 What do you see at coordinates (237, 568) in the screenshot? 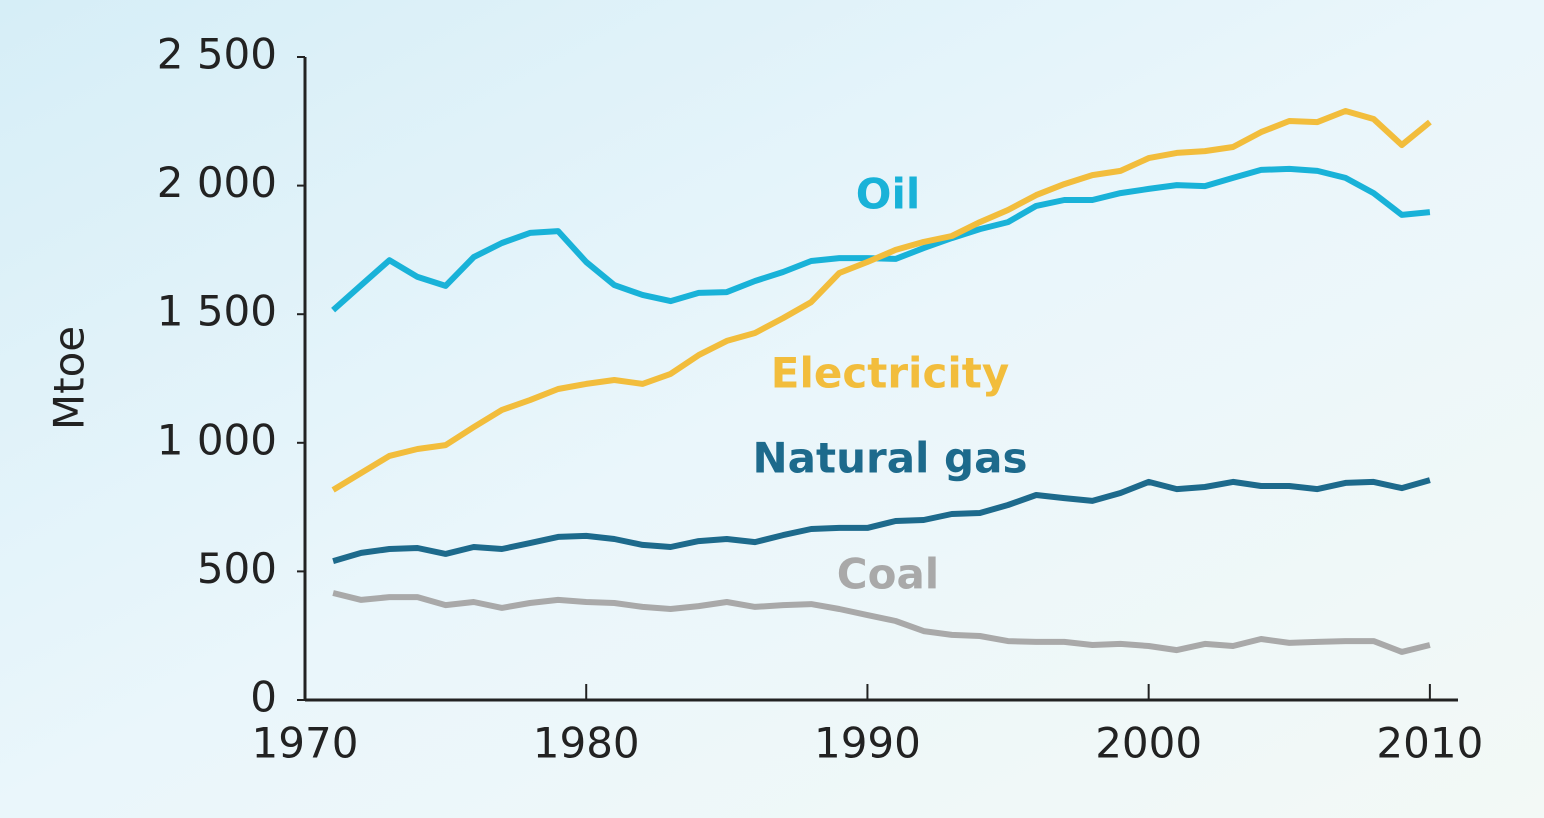
I see `y-tick-label: 500` at bounding box center [237, 568].